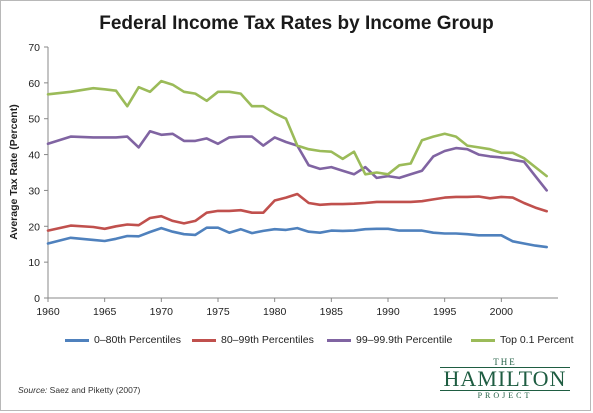  I want to click on legend-item-4: Top 0.1 Percent, so click(522, 340).